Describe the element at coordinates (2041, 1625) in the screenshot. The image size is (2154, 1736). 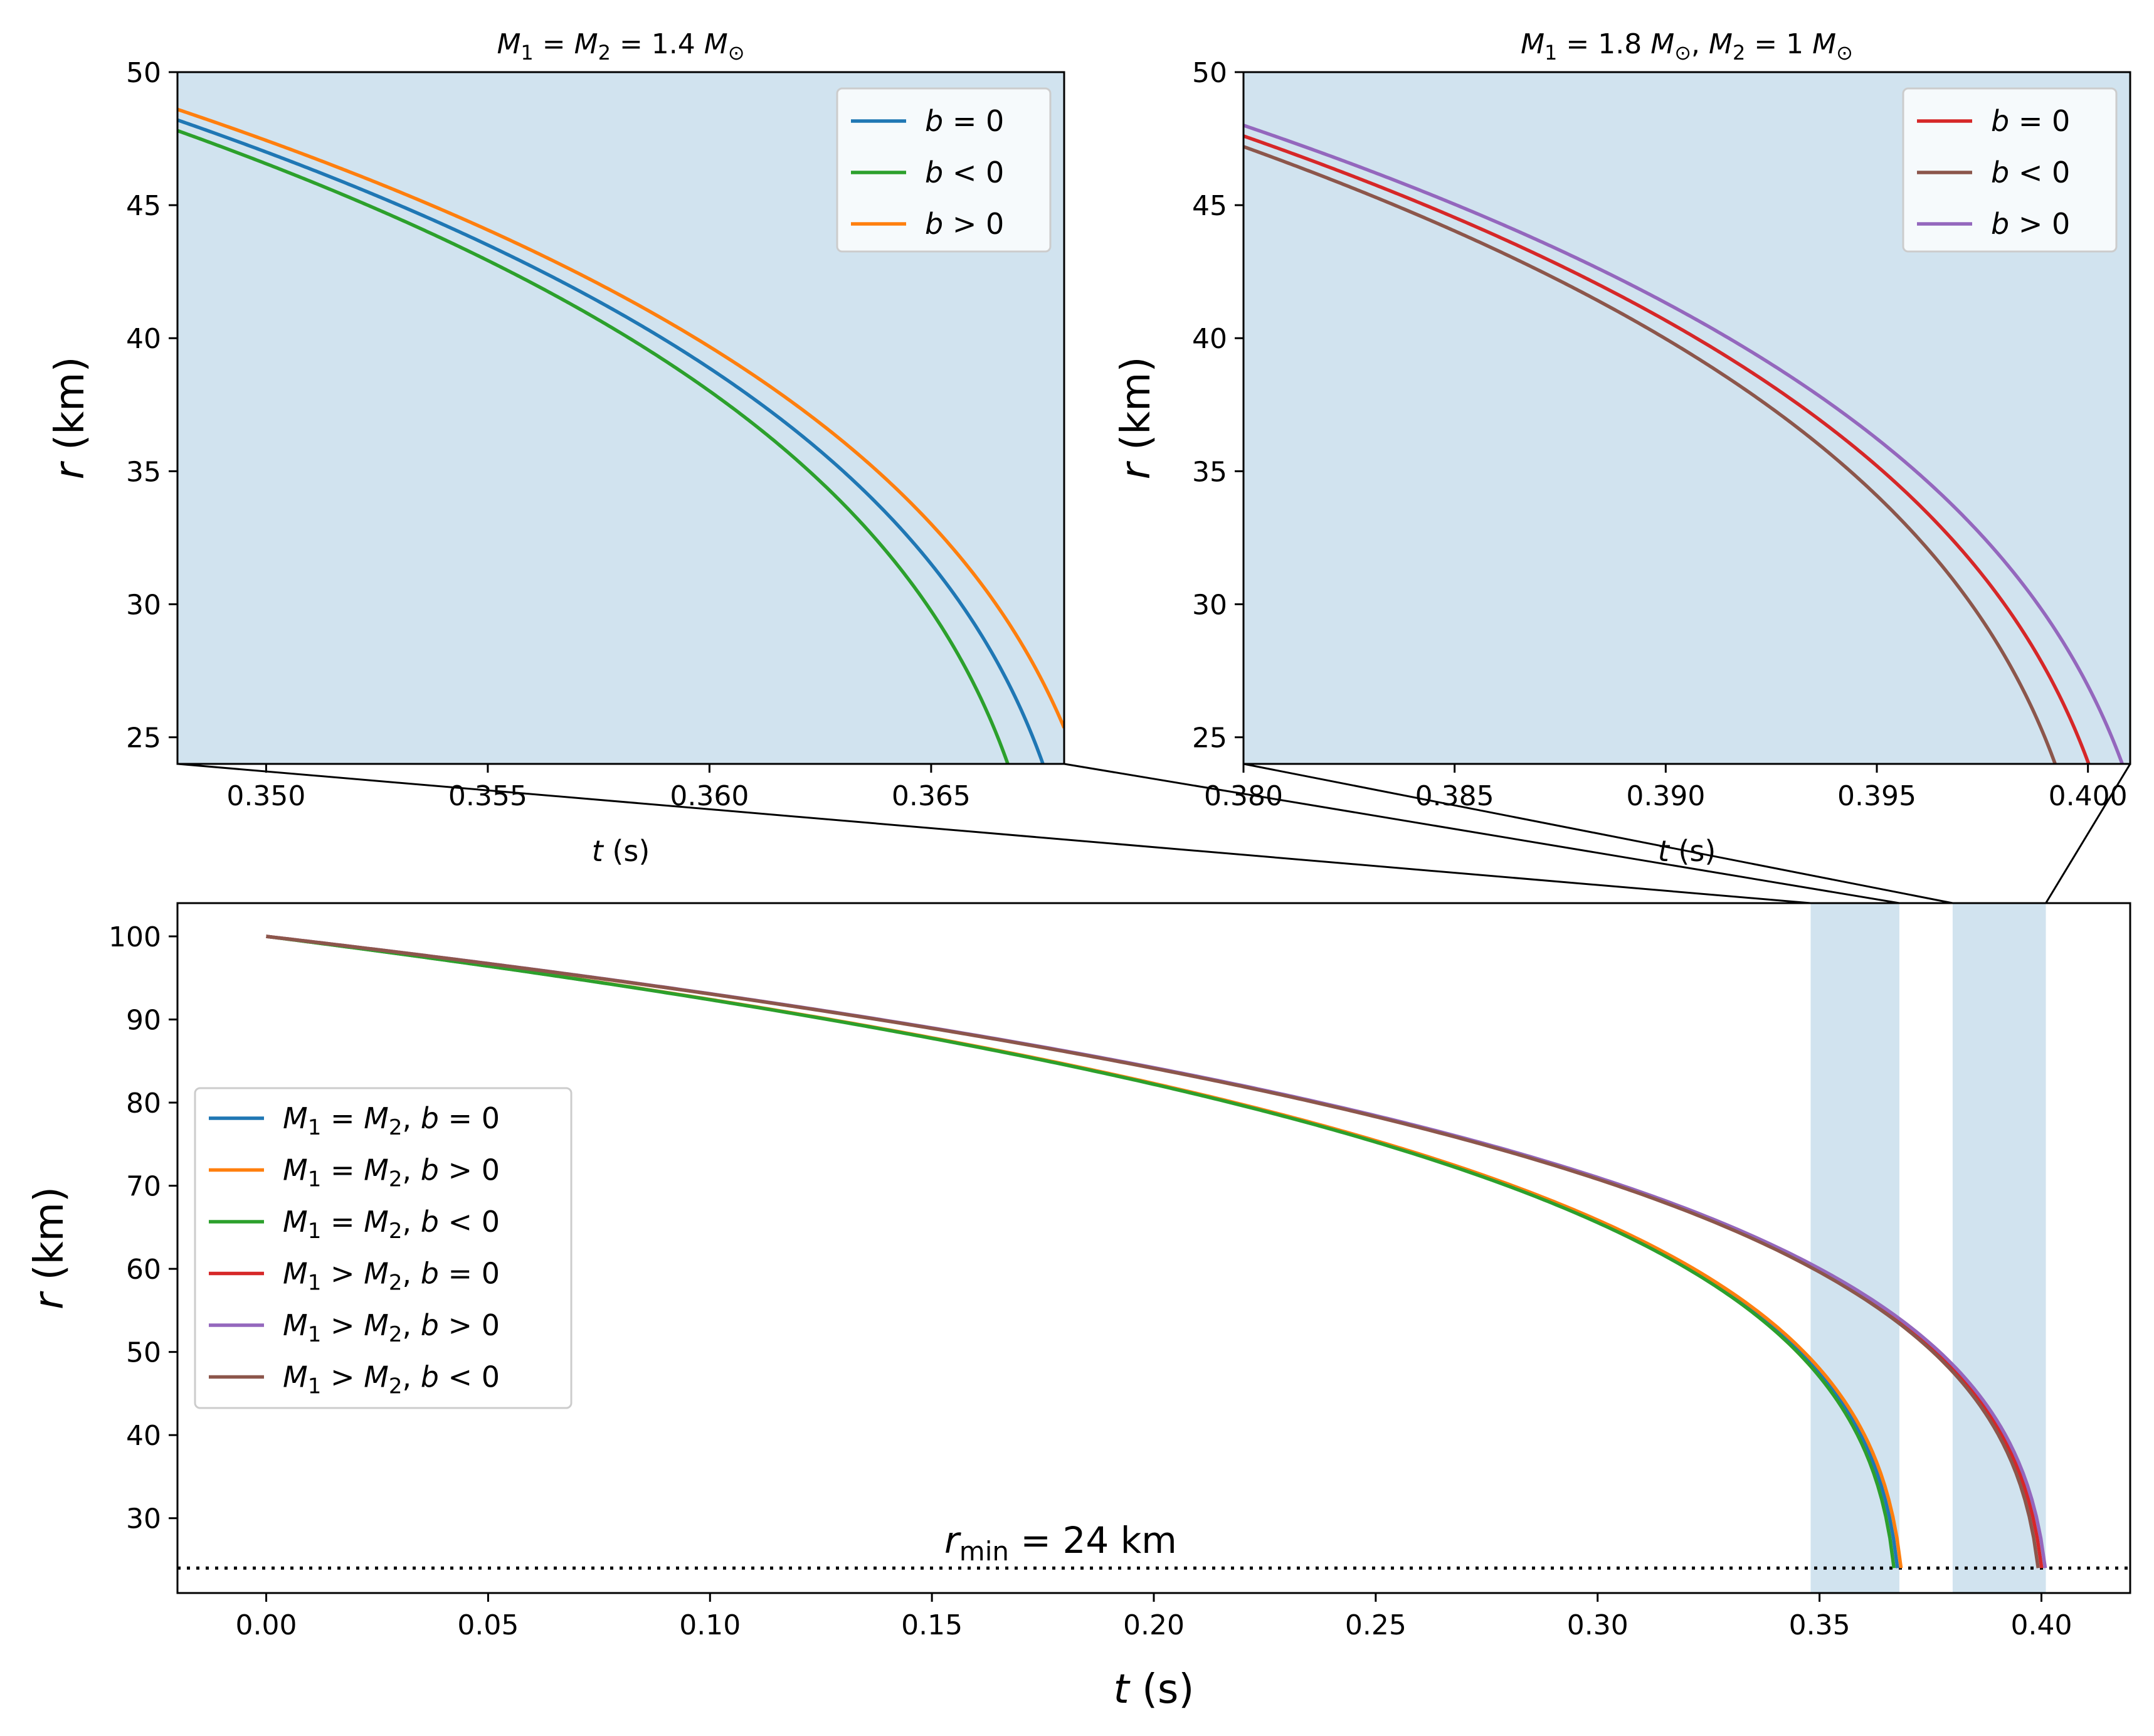
I see `main-x-tick-label: 0.40` at that location.